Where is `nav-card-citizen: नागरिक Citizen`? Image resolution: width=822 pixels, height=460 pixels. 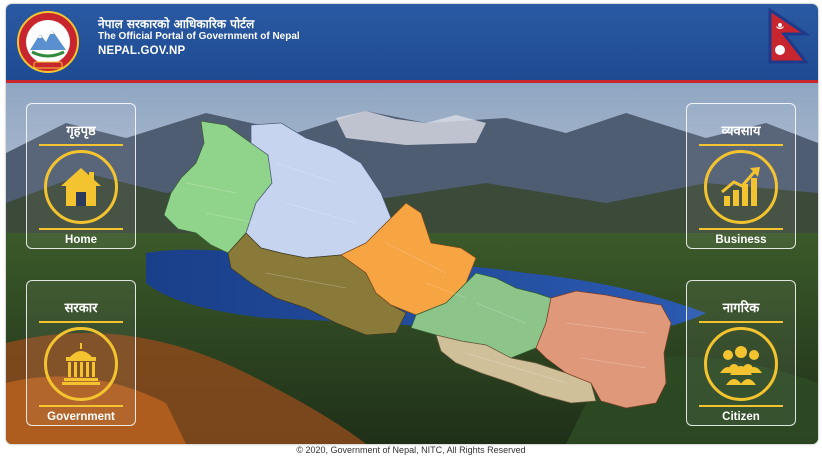 nav-card-citizen: नागरिक Citizen is located at coordinates (741, 353).